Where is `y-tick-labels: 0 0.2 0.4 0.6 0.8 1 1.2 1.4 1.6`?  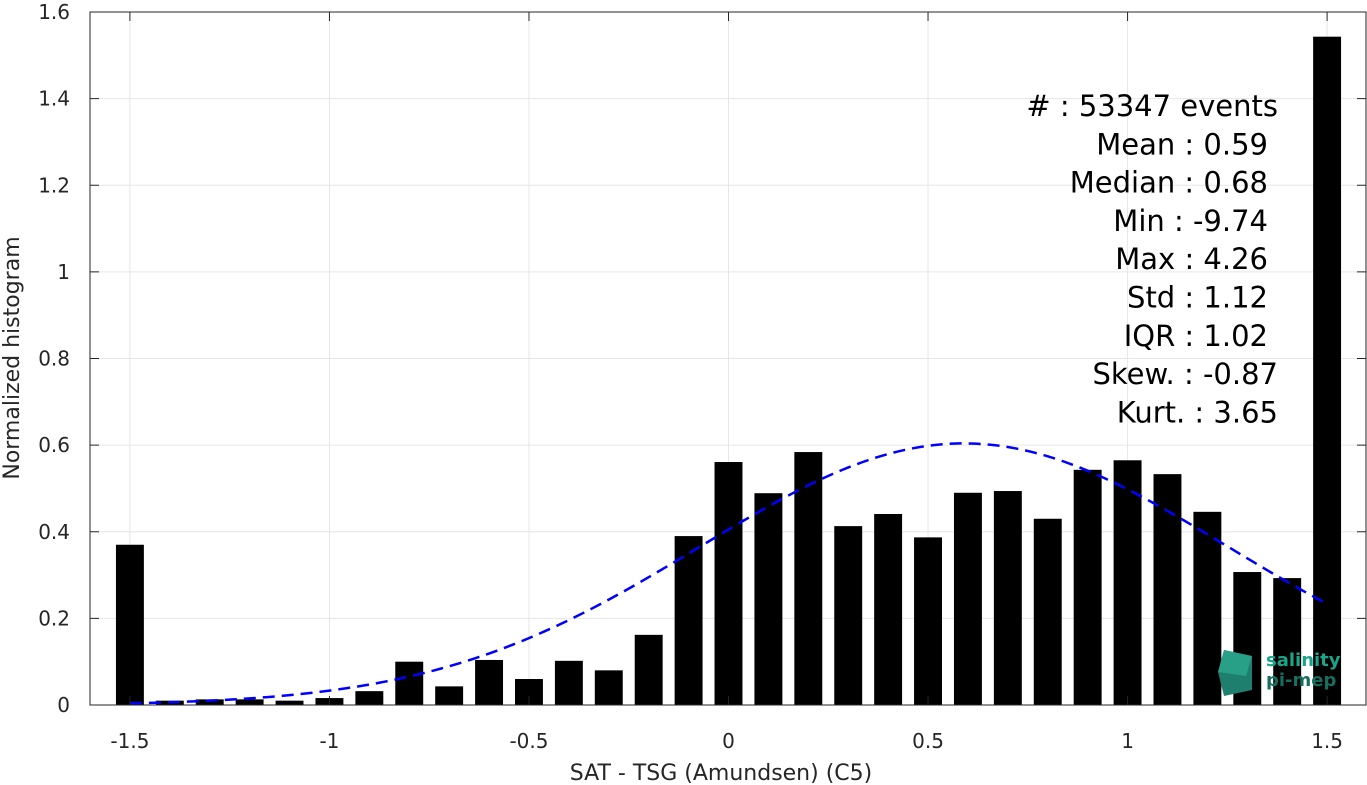
y-tick-labels: 0 0.2 0.4 0.6 0.8 1 1.2 1.4 1.6 is located at coordinates (54, 358).